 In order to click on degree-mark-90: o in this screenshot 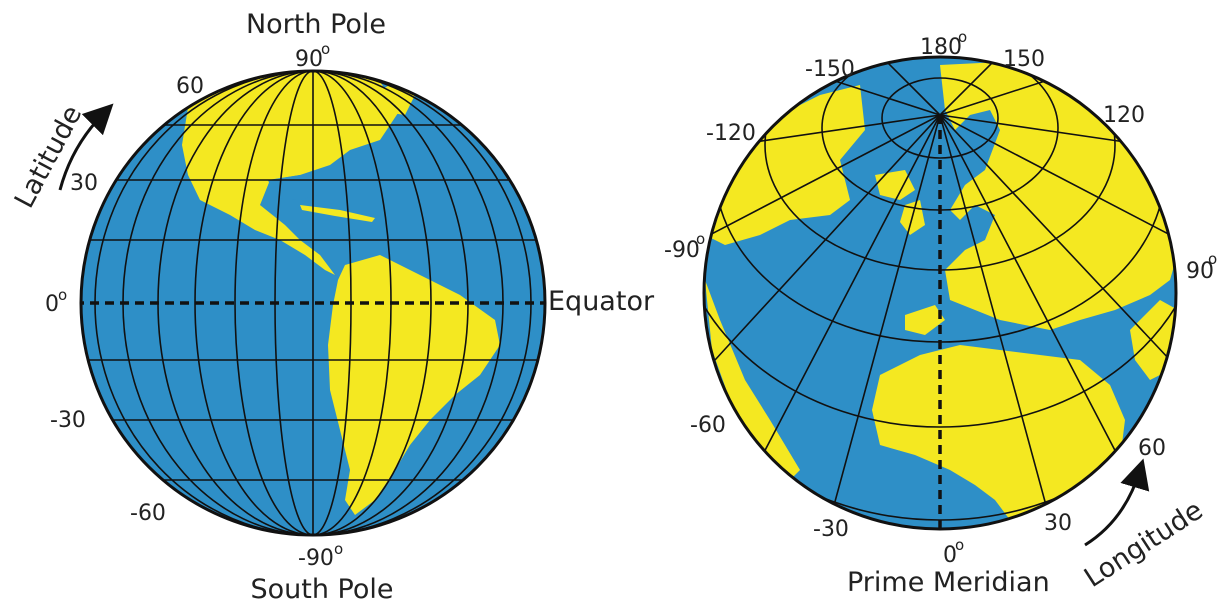, I will do `click(1212, 259)`.